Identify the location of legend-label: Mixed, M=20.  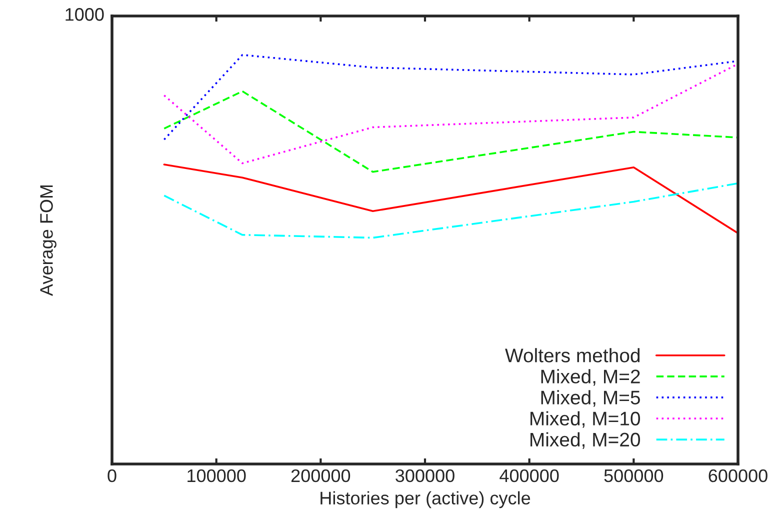
(585, 440).